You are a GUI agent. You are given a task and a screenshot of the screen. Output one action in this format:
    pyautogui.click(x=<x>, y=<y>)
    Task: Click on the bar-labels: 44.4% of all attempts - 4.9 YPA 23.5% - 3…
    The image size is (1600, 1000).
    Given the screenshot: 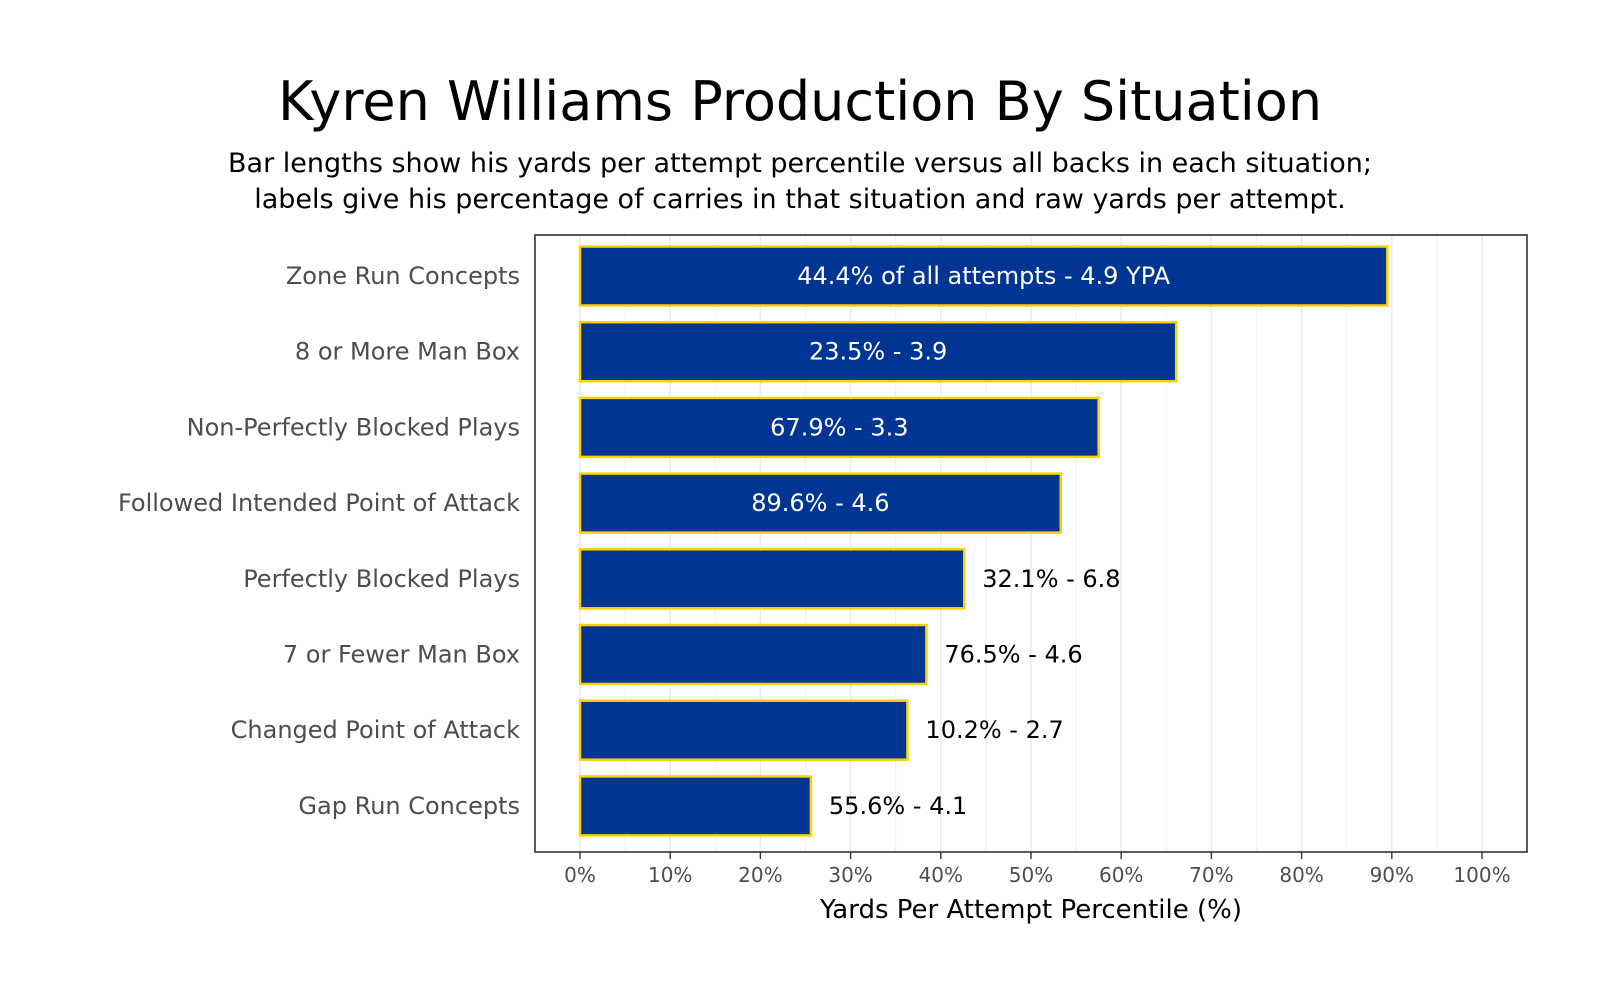 What is the action you would take?
    pyautogui.click(x=960, y=541)
    